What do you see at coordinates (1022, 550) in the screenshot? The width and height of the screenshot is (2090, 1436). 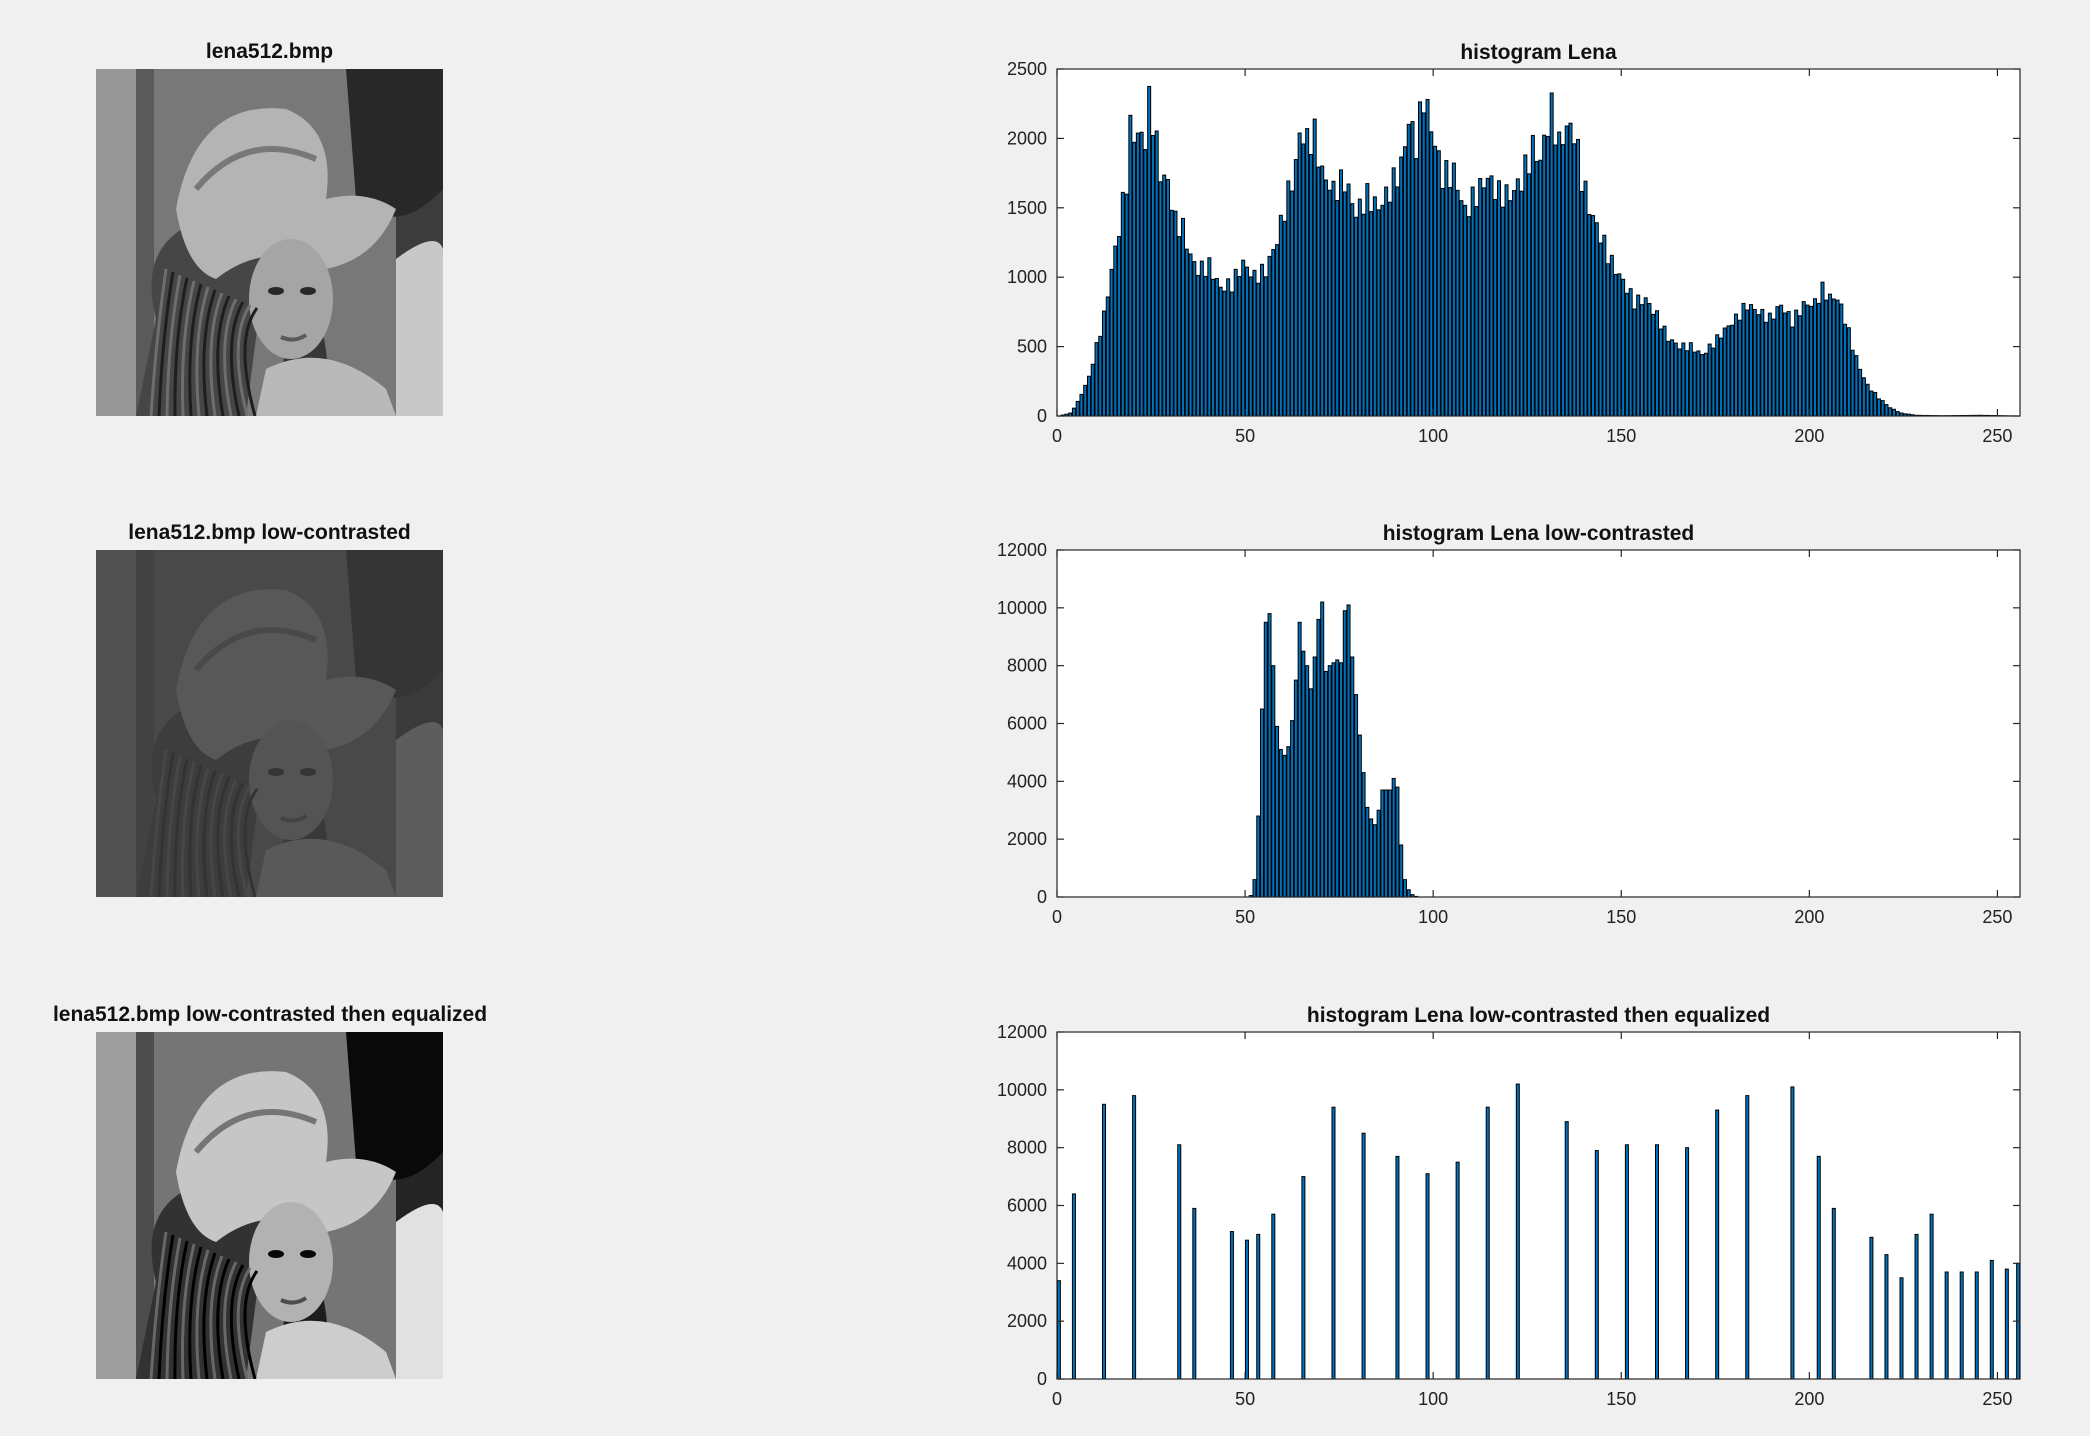 I see `y-tick-label: 12000` at bounding box center [1022, 550].